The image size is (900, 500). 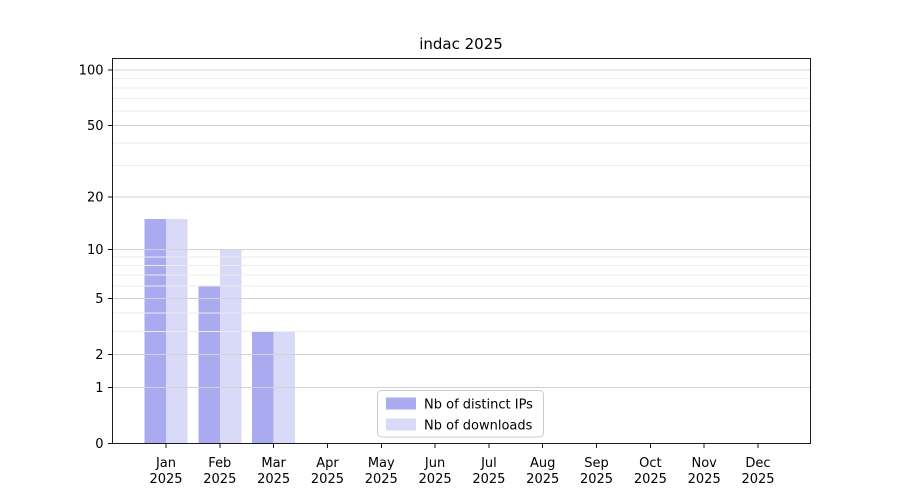 What do you see at coordinates (650, 463) in the screenshot?
I see `x-tick-label-month: Oct` at bounding box center [650, 463].